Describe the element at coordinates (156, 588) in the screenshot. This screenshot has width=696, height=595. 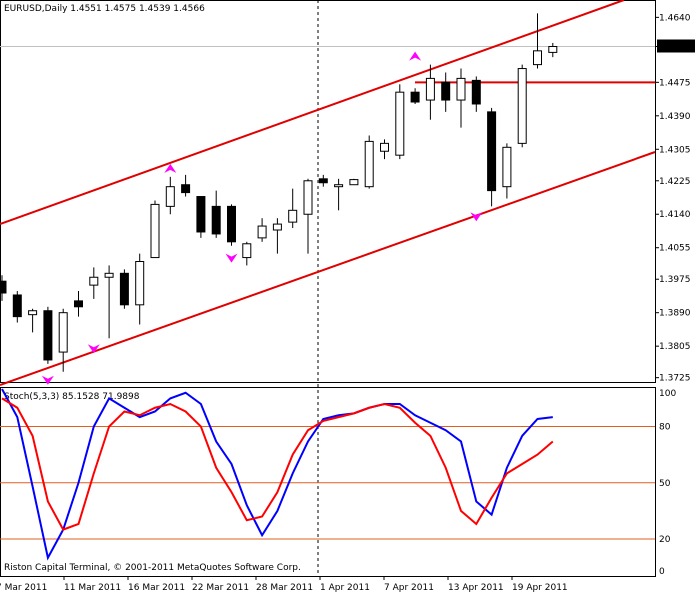
I see `date-tick-label: 16 Mar 2011` at that location.